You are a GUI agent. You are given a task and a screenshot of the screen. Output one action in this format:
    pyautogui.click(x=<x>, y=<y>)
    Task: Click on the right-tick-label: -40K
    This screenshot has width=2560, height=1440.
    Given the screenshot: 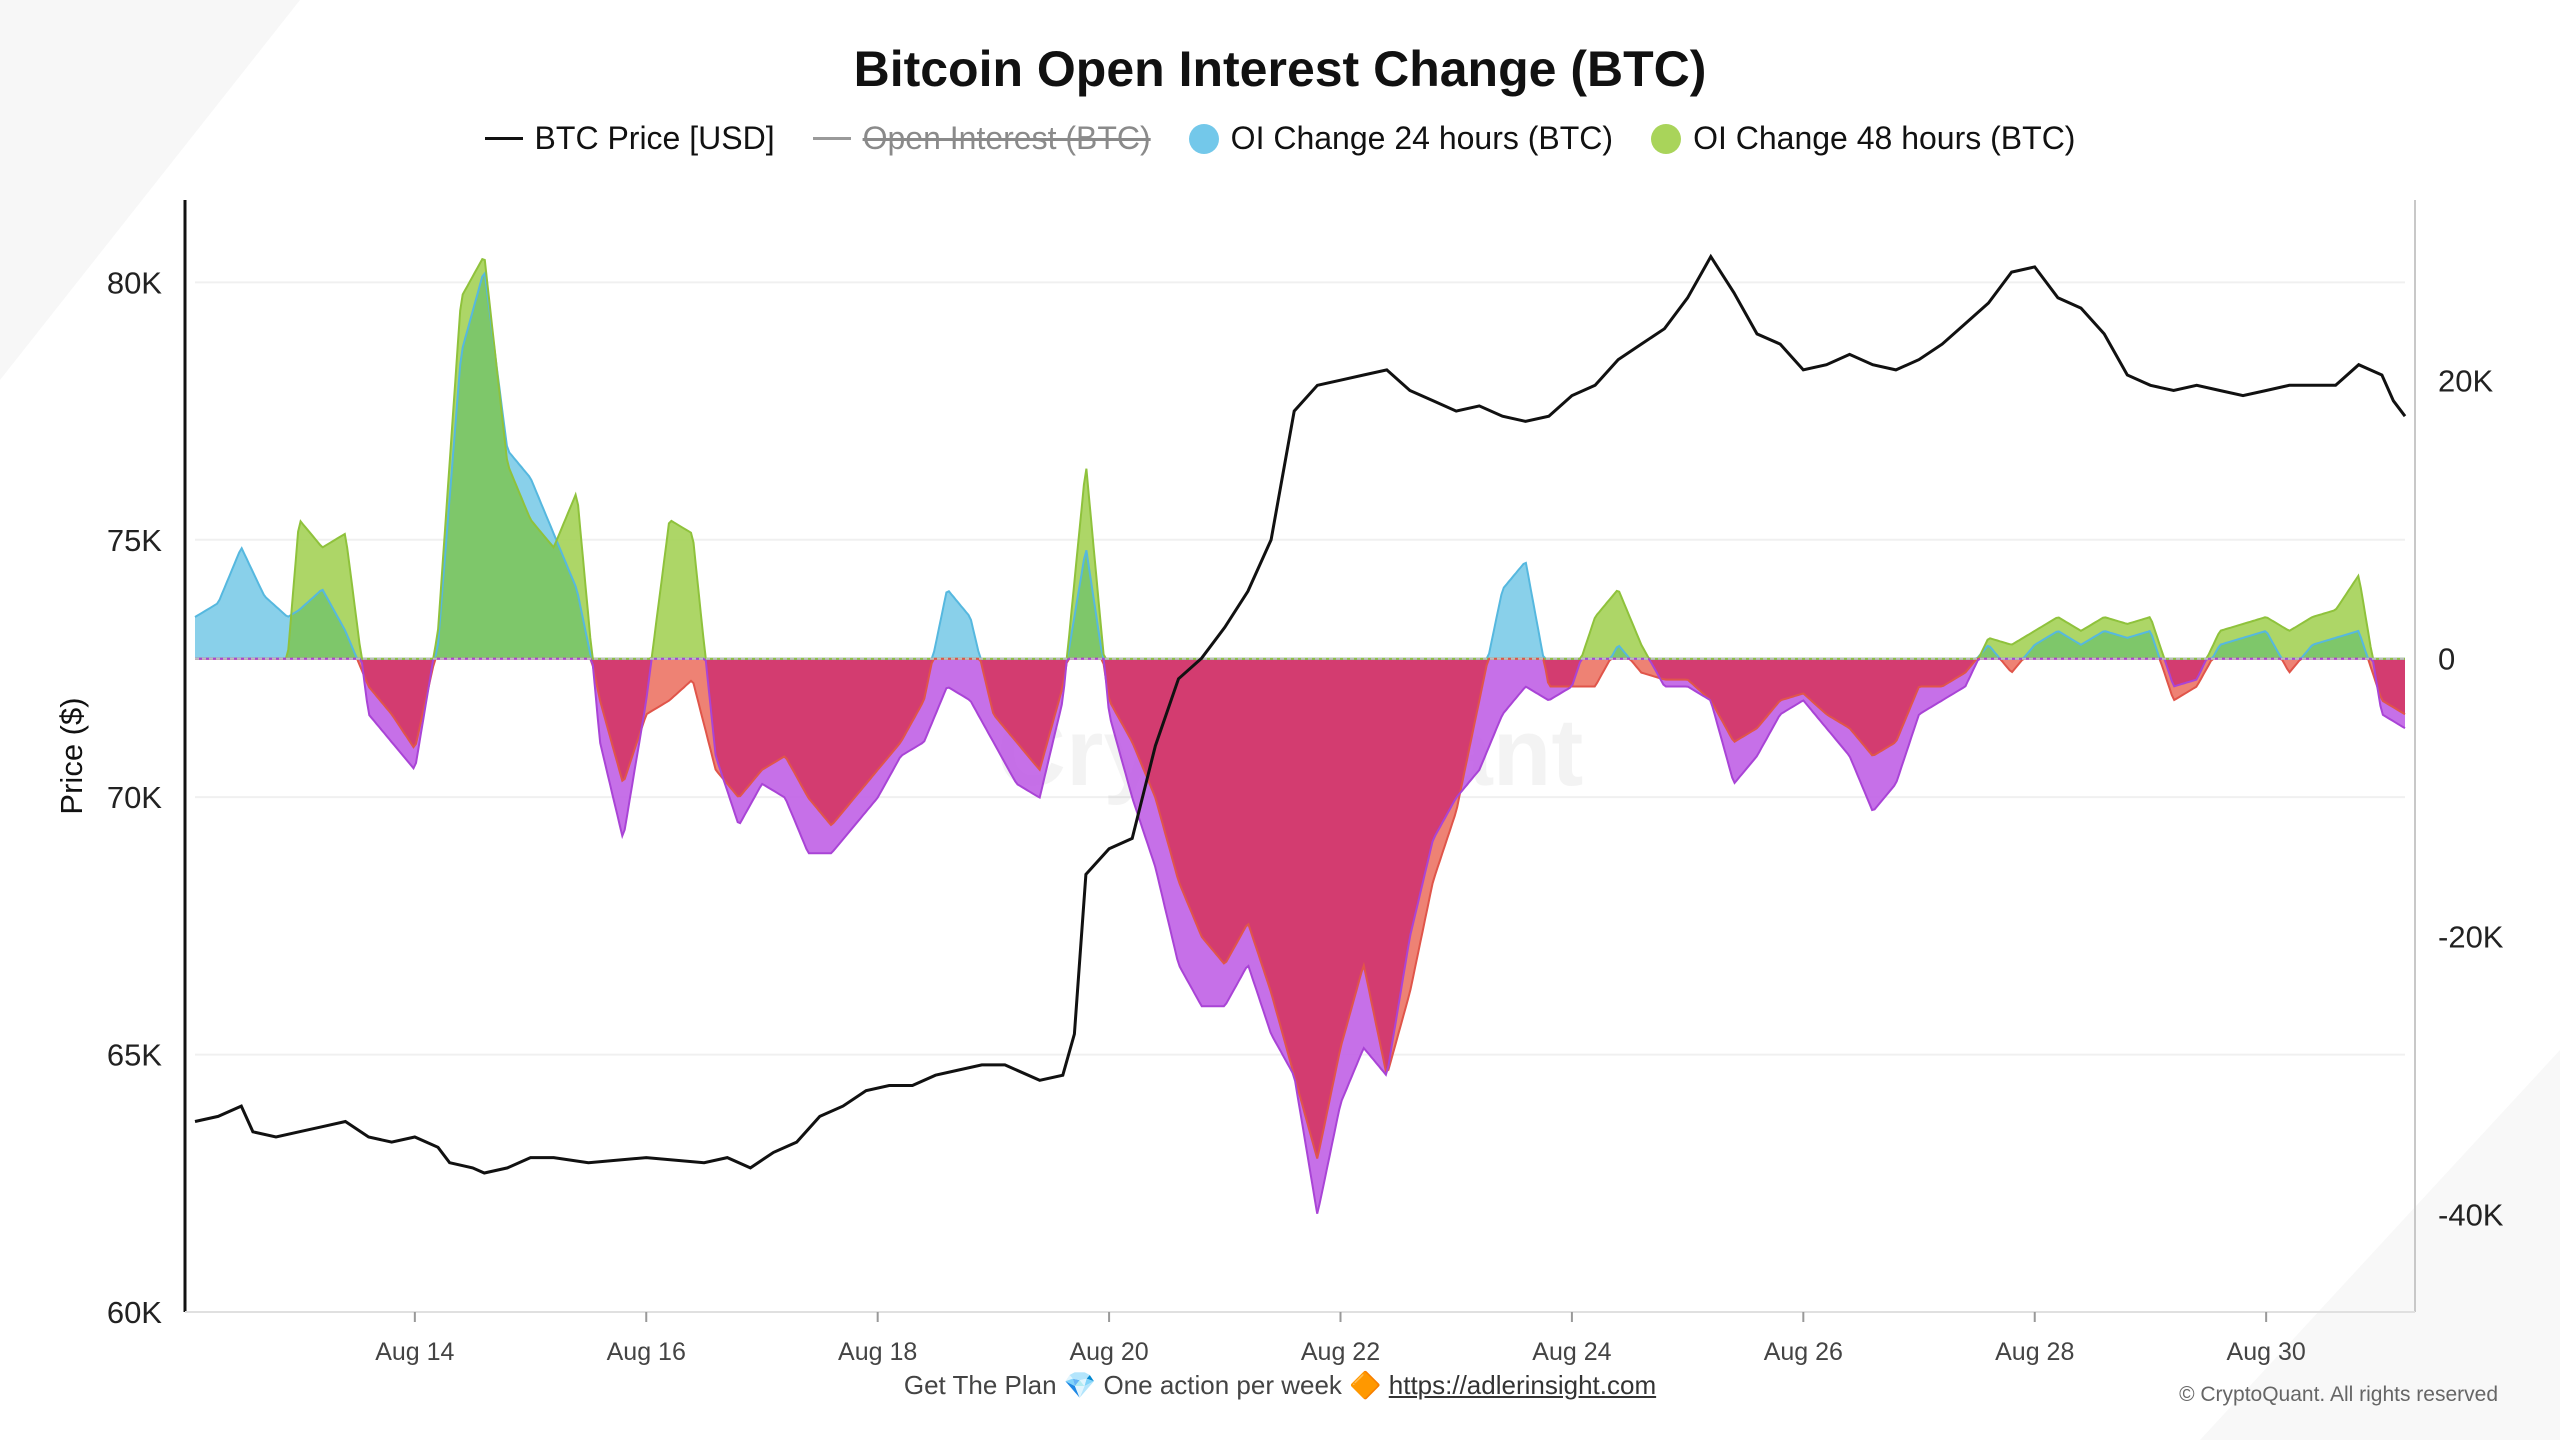 What is the action you would take?
    pyautogui.click(x=2471, y=1215)
    